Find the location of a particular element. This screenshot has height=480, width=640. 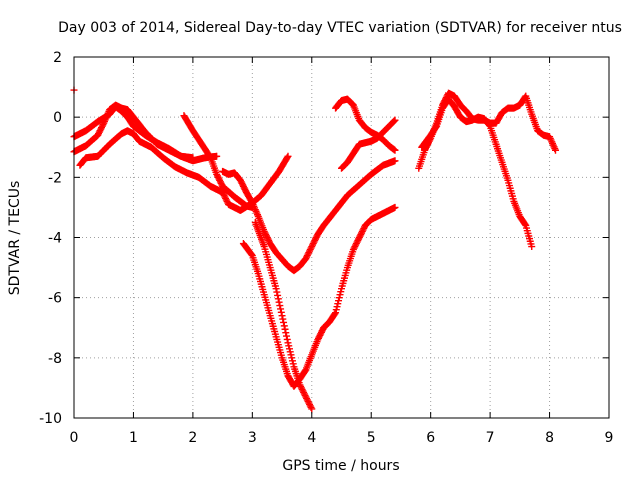

x-tick-label: 2 is located at coordinates (192, 438).